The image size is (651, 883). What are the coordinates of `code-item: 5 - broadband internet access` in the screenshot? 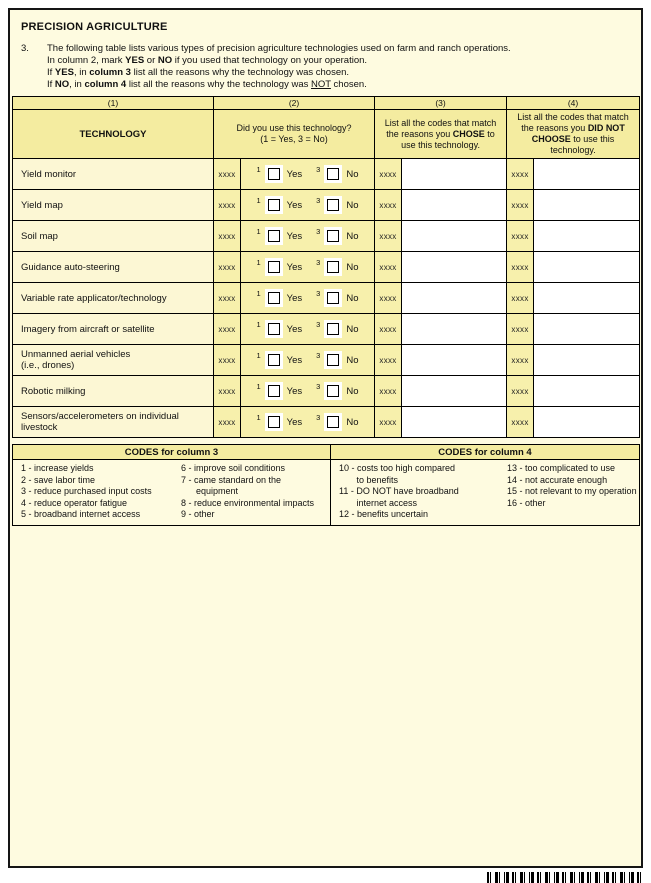 It's located at (81, 514).